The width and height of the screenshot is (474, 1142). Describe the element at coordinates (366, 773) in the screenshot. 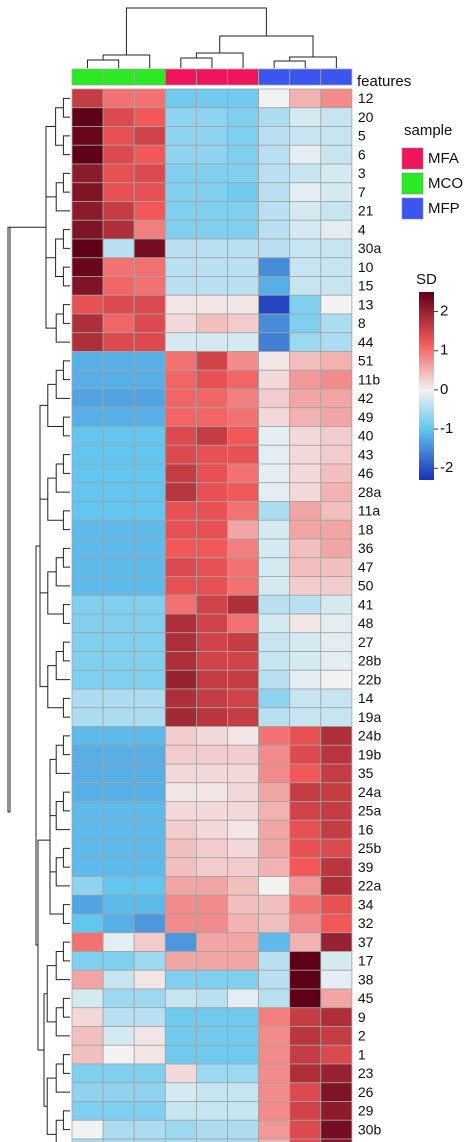

I see `row-label: 35` at that location.